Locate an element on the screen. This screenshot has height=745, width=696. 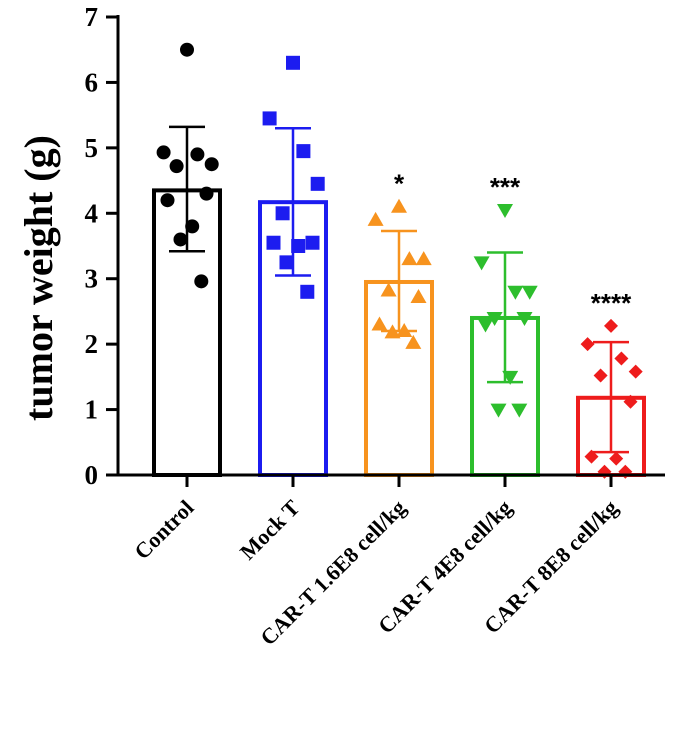
x-tick-label: Mock T is located at coordinates (270, 530).